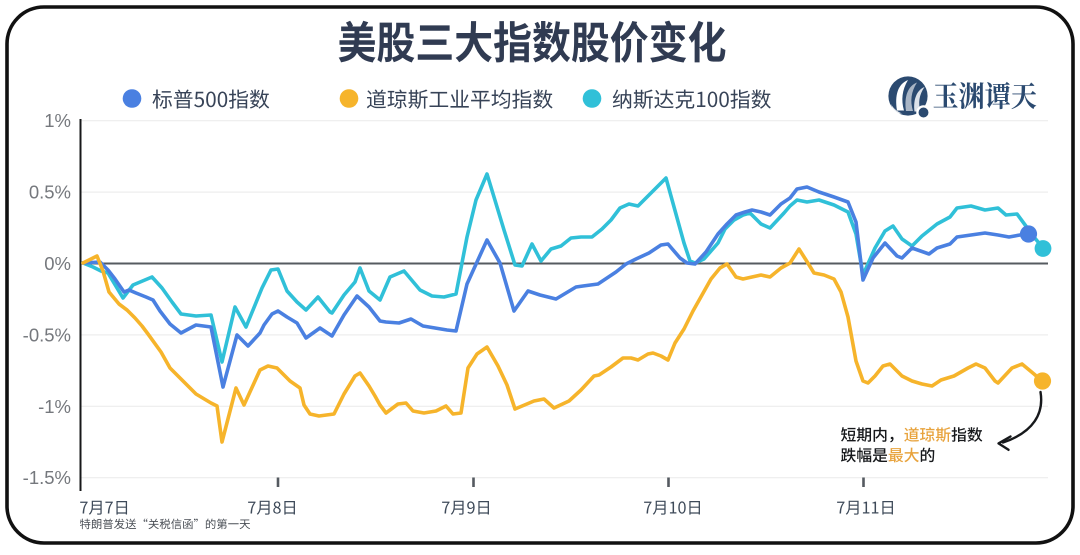 Image resolution: width=1080 pixels, height=555 pixels. Describe the element at coordinates (47, 334) in the screenshot. I see `svg-text: -0.5%` at that location.